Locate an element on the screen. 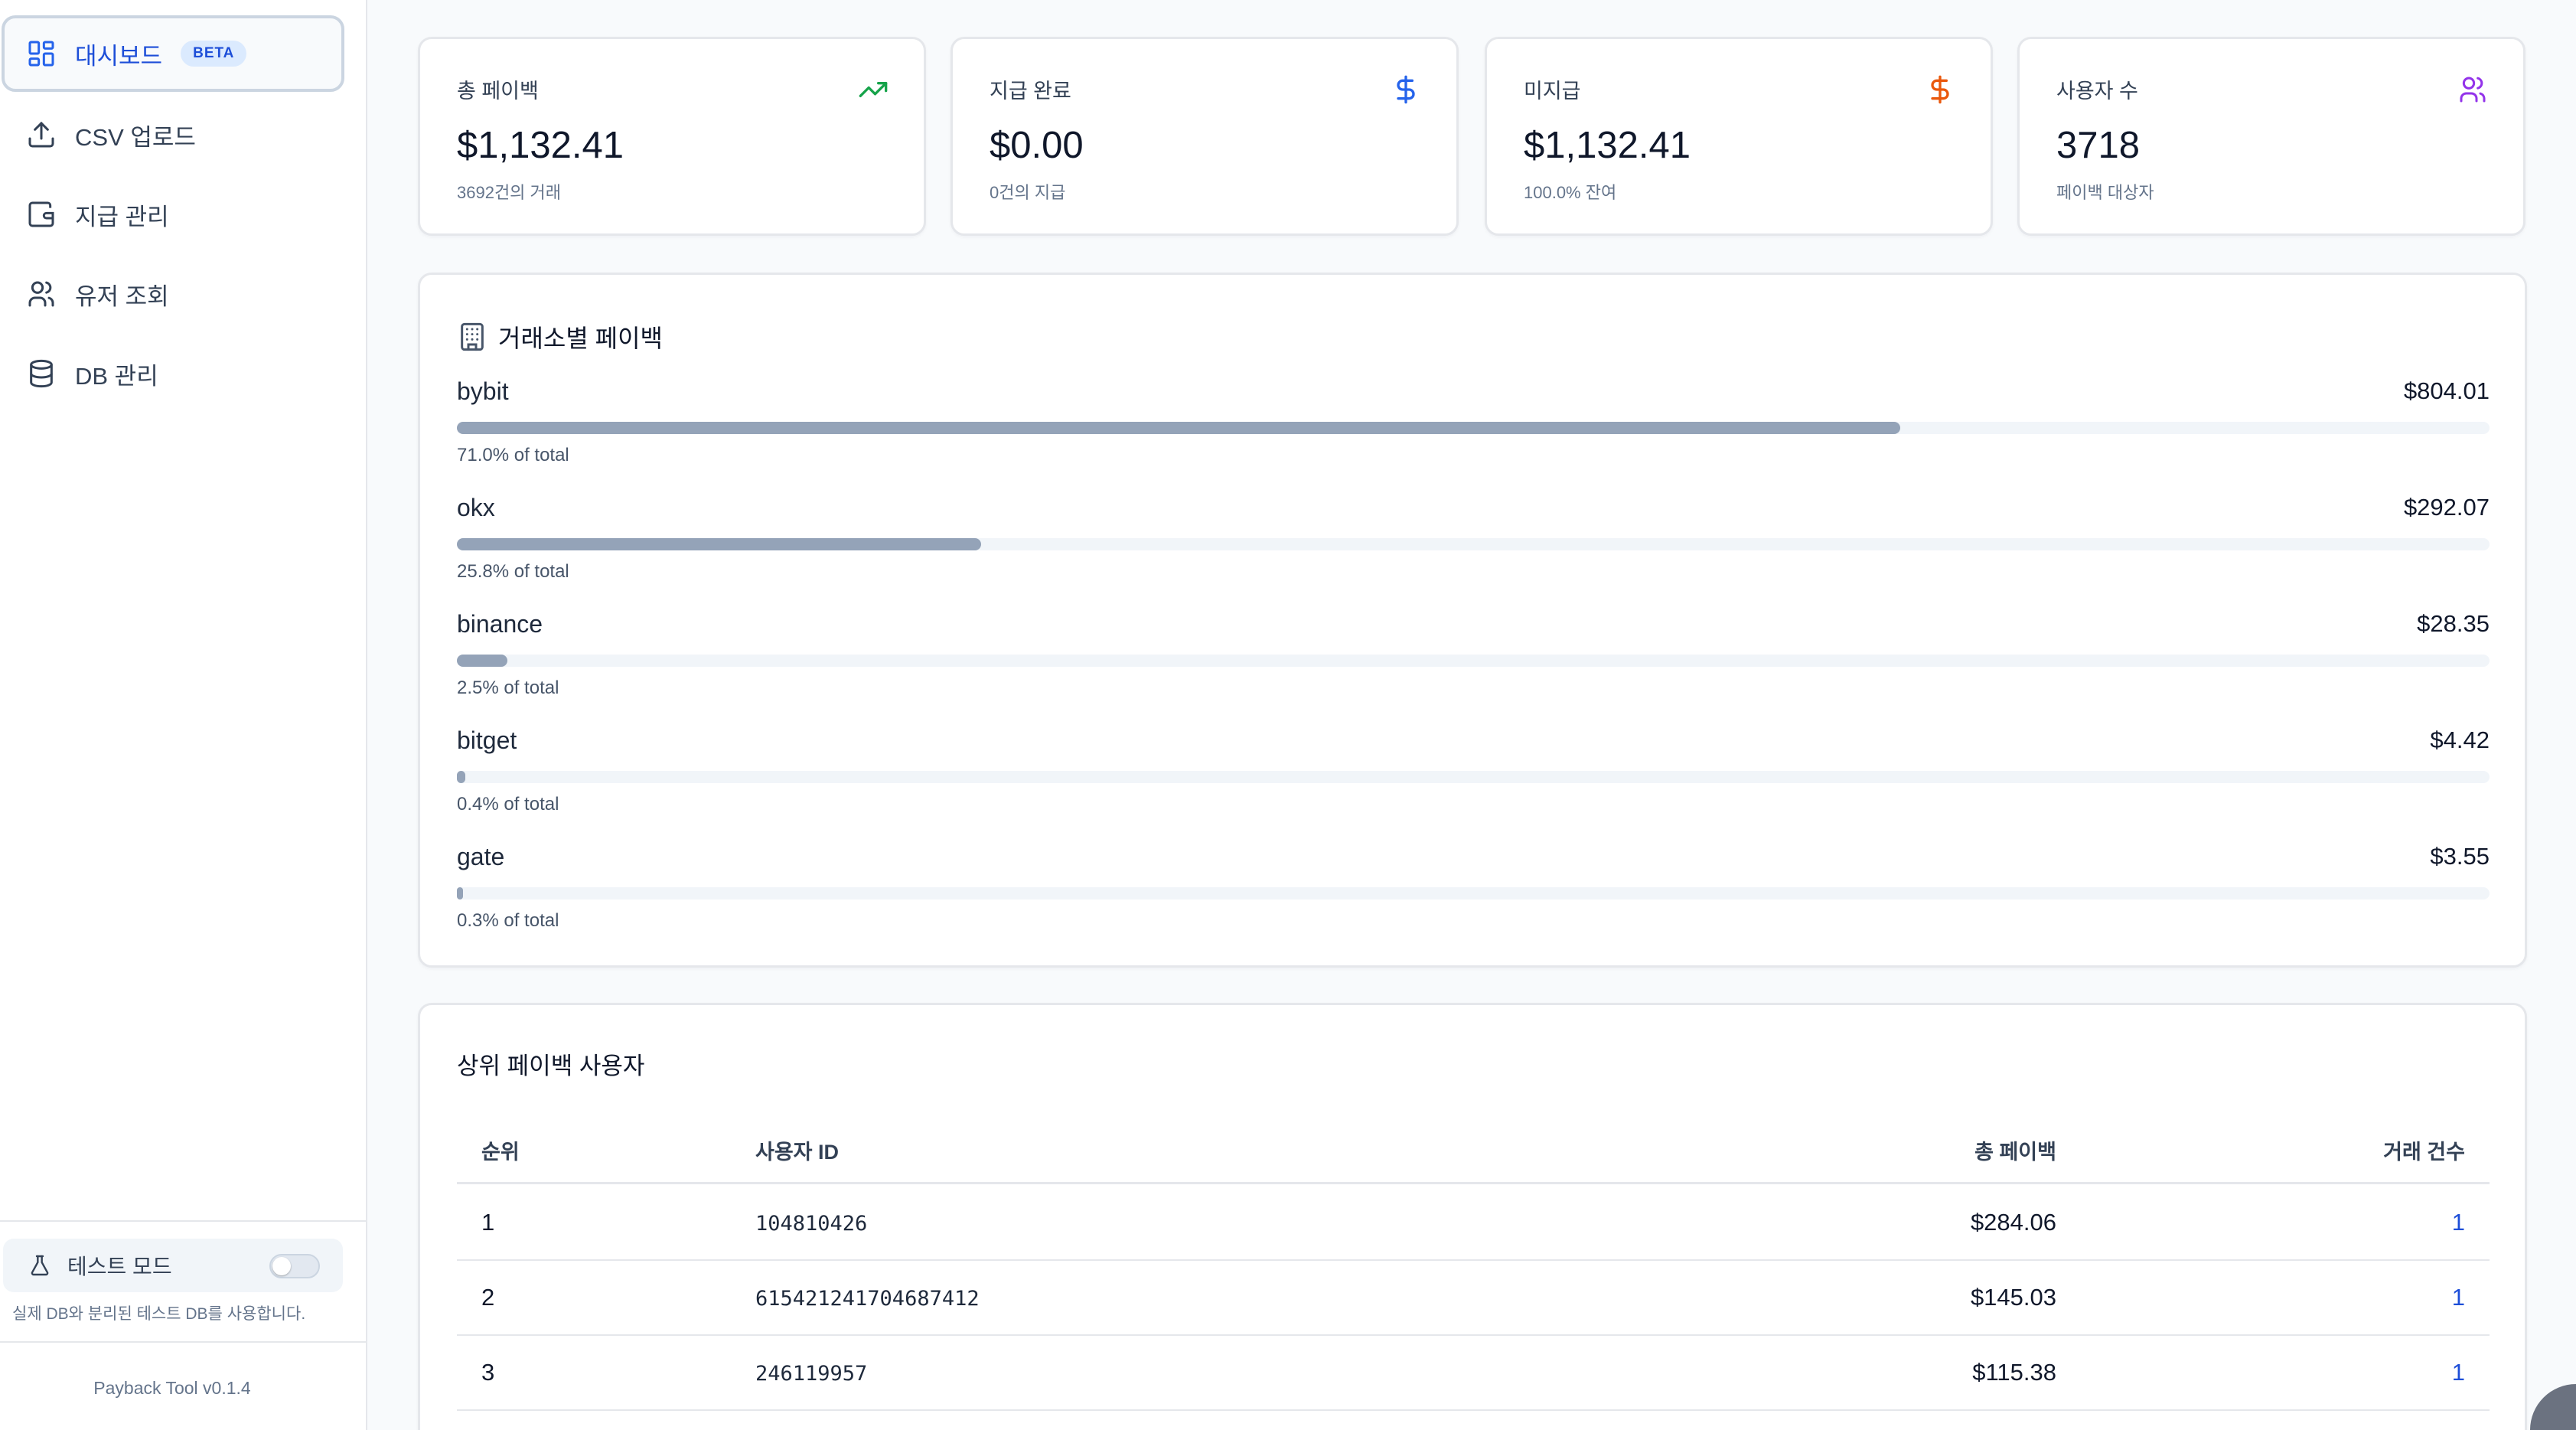 This screenshot has height=1430, width=2576. exchange-amount: $3.55 is located at coordinates (2460, 856).